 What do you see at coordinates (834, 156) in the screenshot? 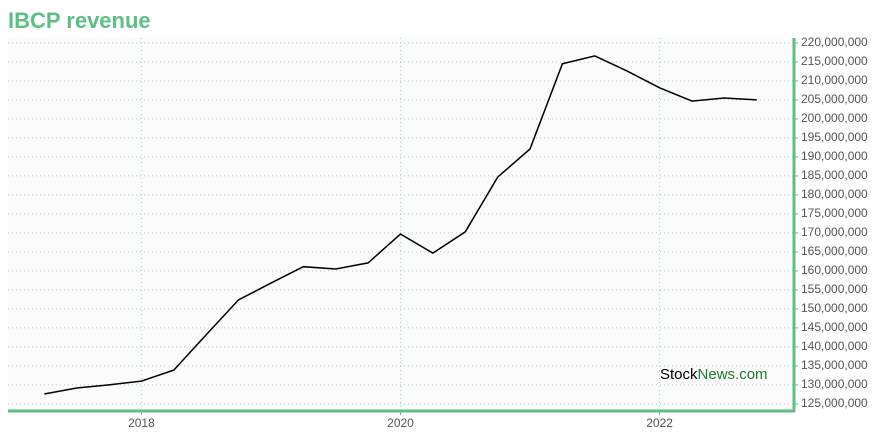
I see `y-tick-label: 190,000,000` at bounding box center [834, 156].